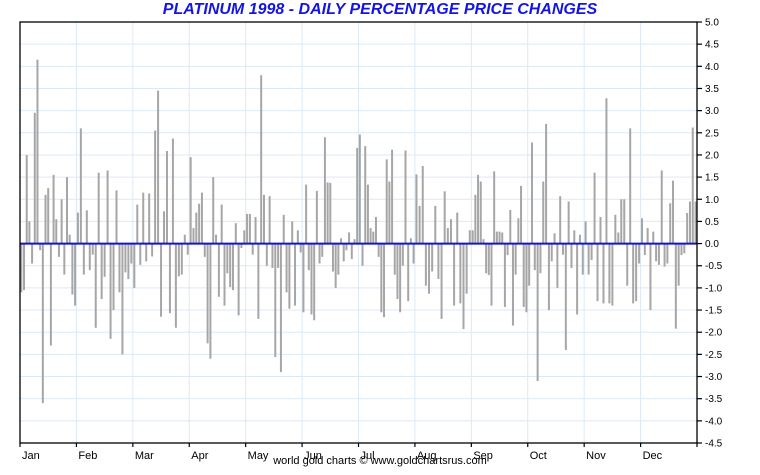 This screenshot has height=475, width=760. Describe the element at coordinates (714, 399) in the screenshot. I see `y-axis-tick-label: -3.5` at that location.